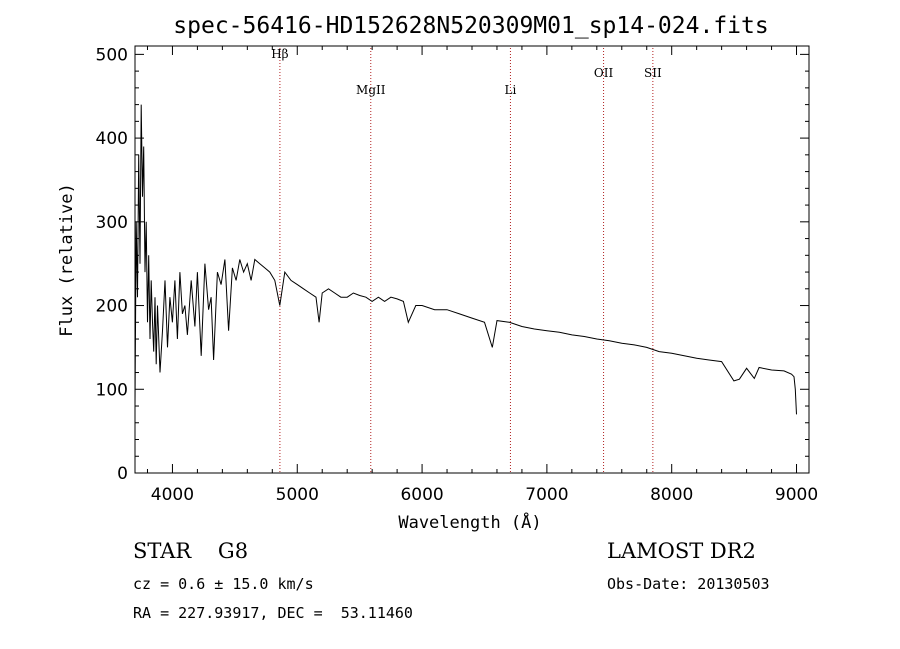 The image size is (900, 649). What do you see at coordinates (688, 584) in the screenshot?
I see `obs-date: Obs-Date: 20130503` at bounding box center [688, 584].